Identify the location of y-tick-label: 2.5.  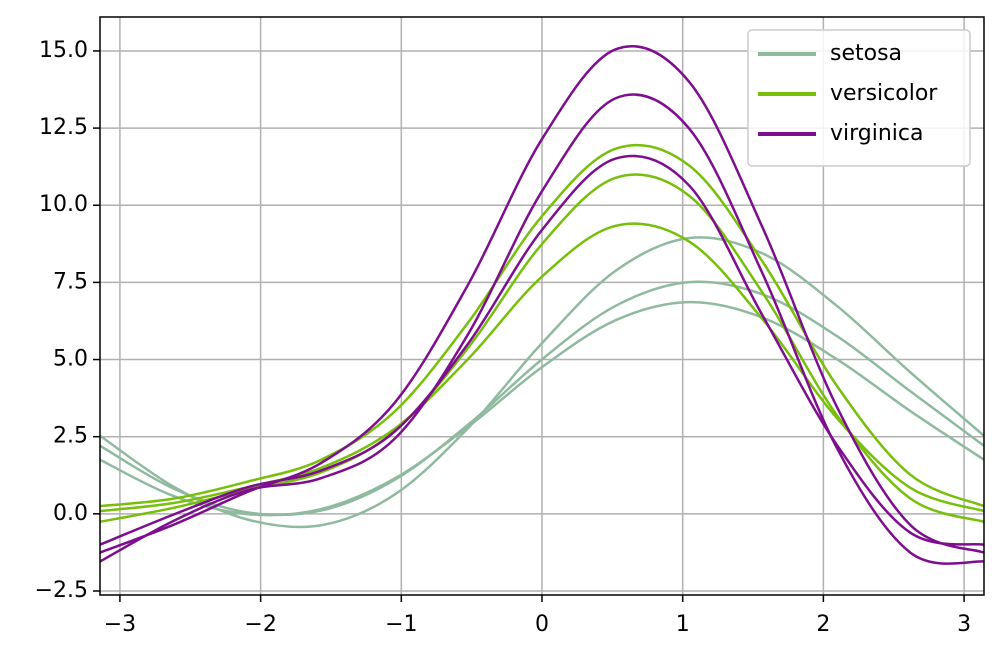
(70, 436).